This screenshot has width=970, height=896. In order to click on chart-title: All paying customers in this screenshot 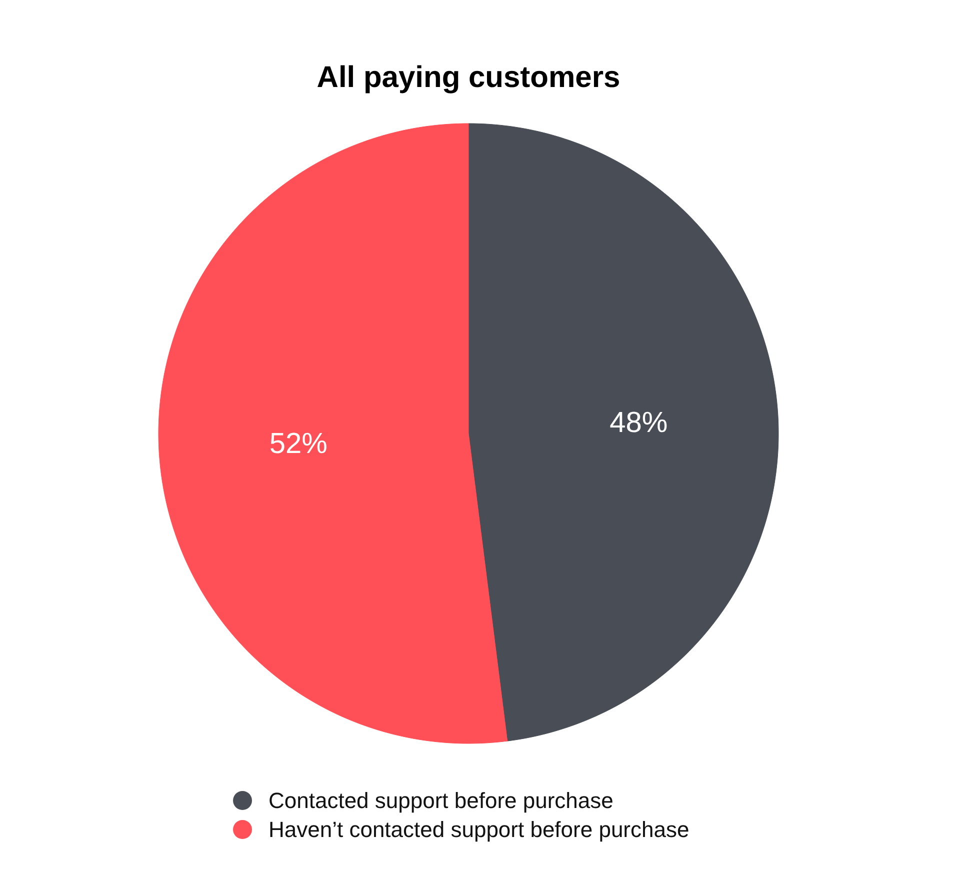, I will do `click(468, 77)`.